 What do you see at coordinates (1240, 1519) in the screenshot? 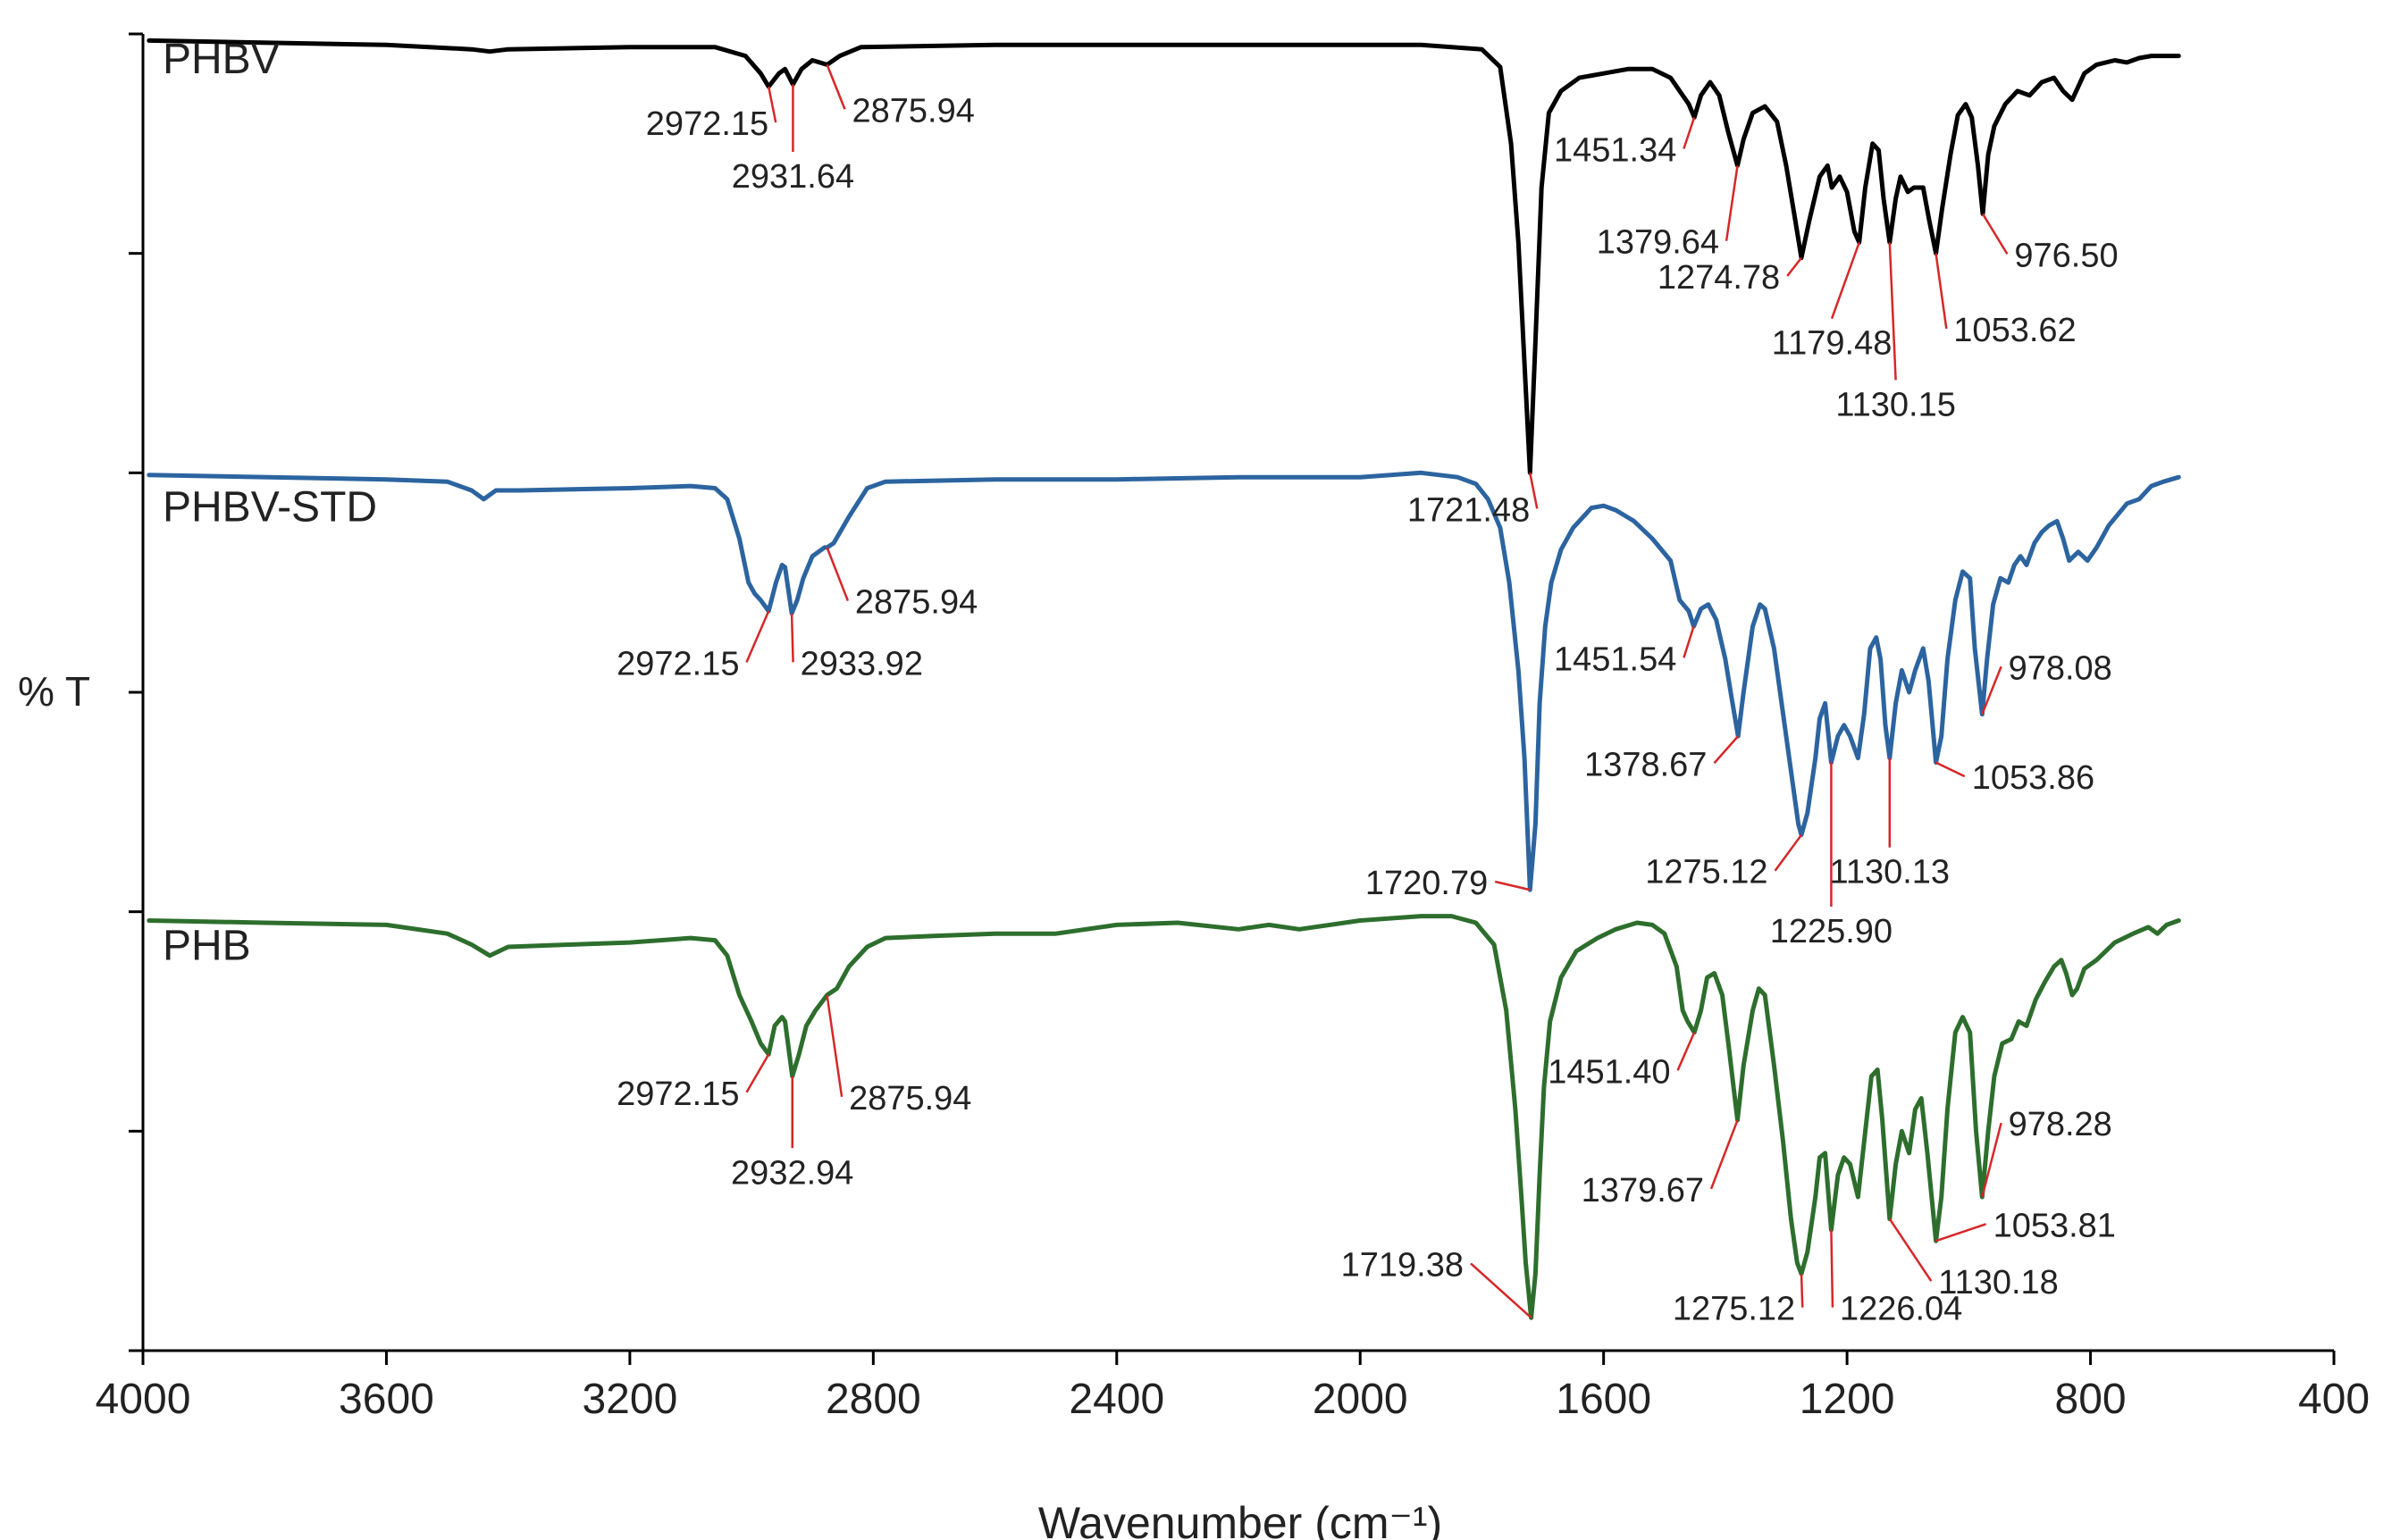
I see `x-axis-label: Wavenumber (cm⁻¹)` at bounding box center [1240, 1519].